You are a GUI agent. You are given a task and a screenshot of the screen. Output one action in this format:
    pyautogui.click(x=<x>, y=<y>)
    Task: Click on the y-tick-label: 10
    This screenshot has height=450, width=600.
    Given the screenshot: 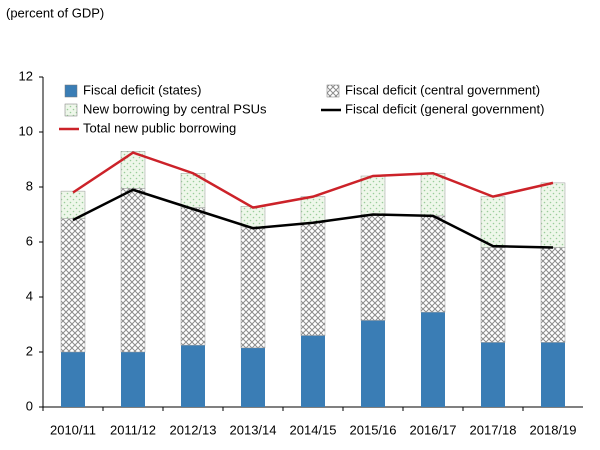 What is the action you would take?
    pyautogui.click(x=26, y=130)
    